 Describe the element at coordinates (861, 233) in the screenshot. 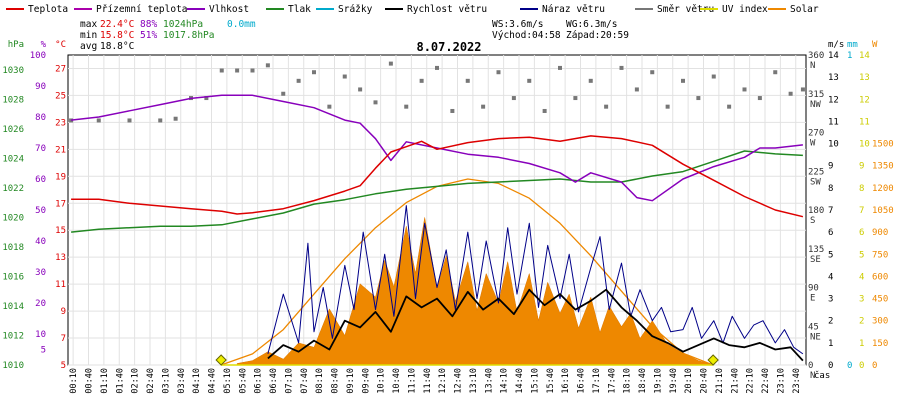

I see `axis-uv-tick: 6` at that location.